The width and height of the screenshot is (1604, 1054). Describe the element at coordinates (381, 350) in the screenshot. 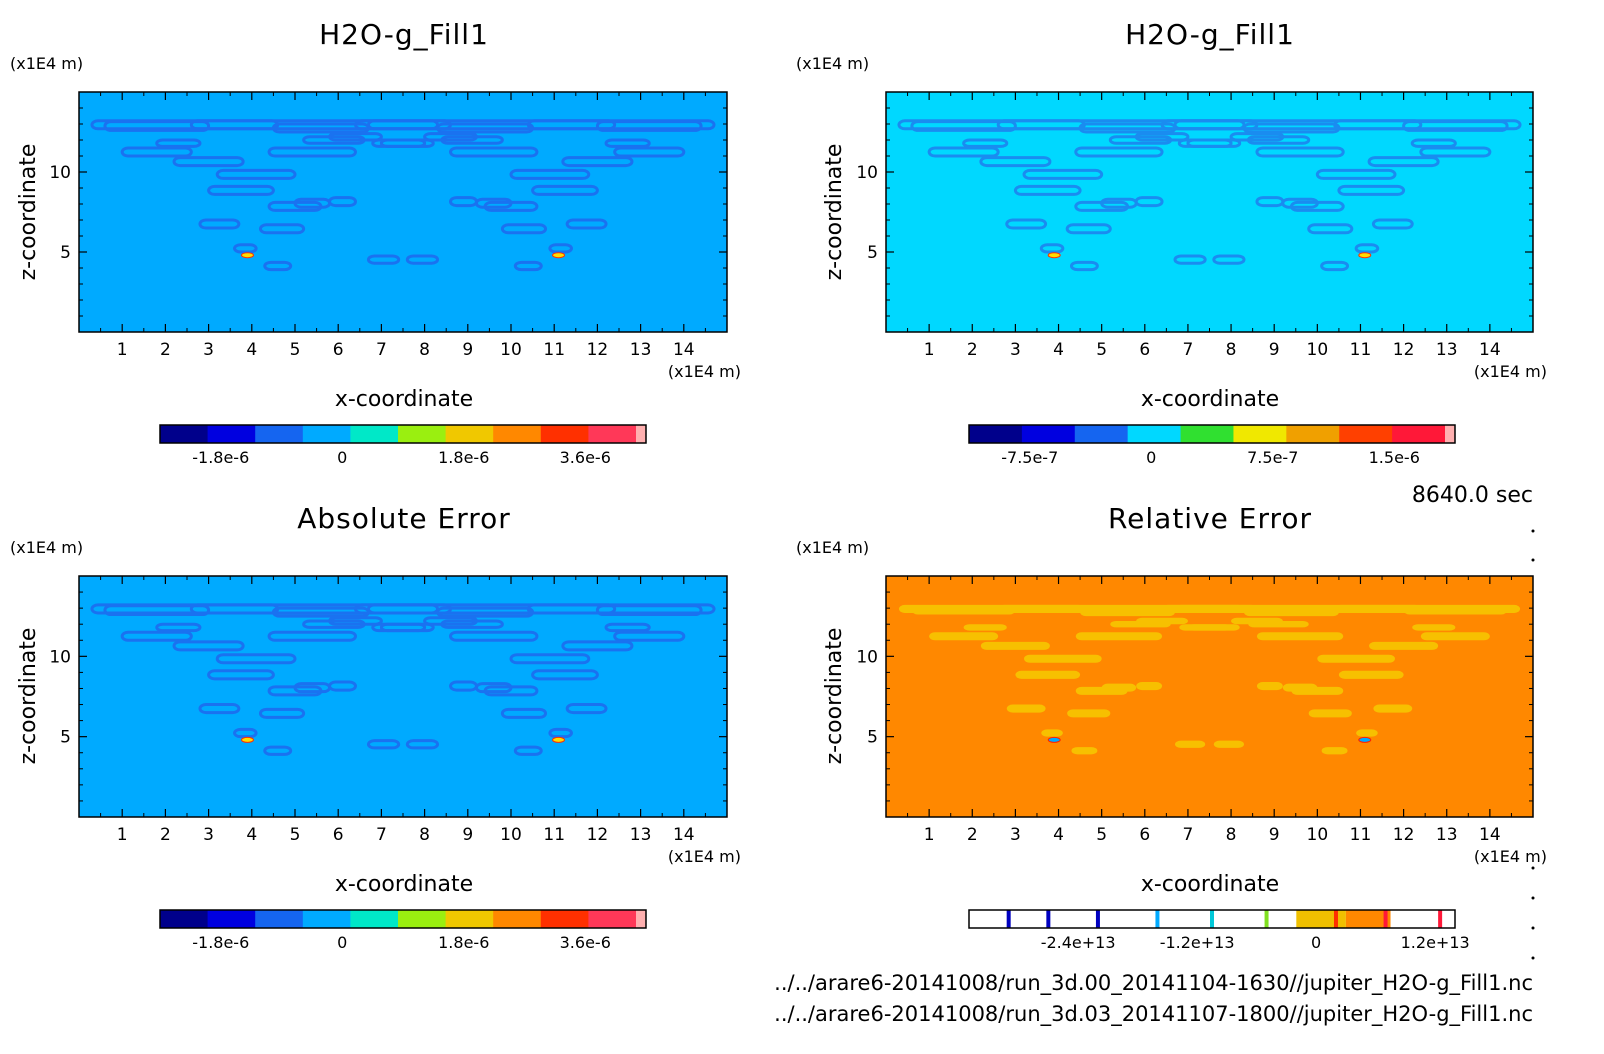

I see `x-tick-label: 7` at that location.